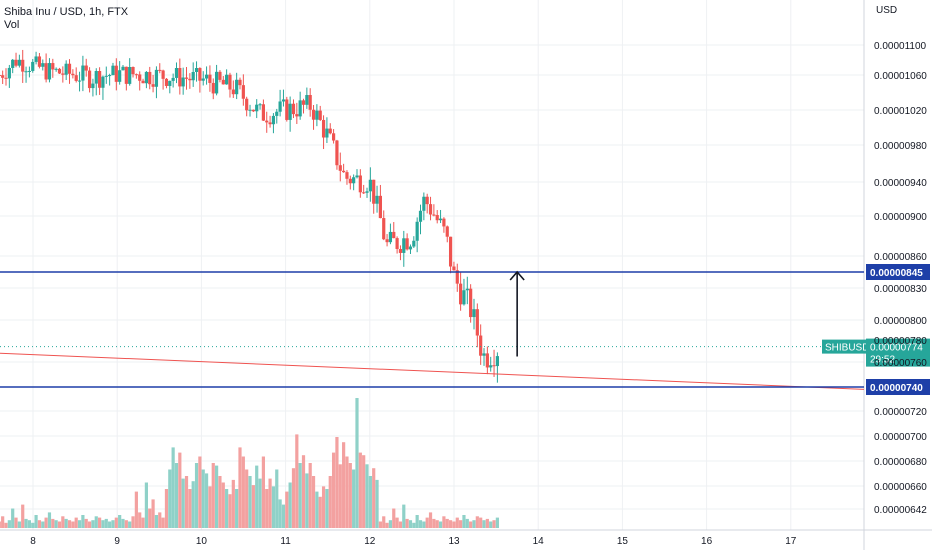 The width and height of the screenshot is (932, 550). What do you see at coordinates (896, 388) in the screenshot?
I see `horizontal-level-label: 0.00000740` at bounding box center [896, 388].